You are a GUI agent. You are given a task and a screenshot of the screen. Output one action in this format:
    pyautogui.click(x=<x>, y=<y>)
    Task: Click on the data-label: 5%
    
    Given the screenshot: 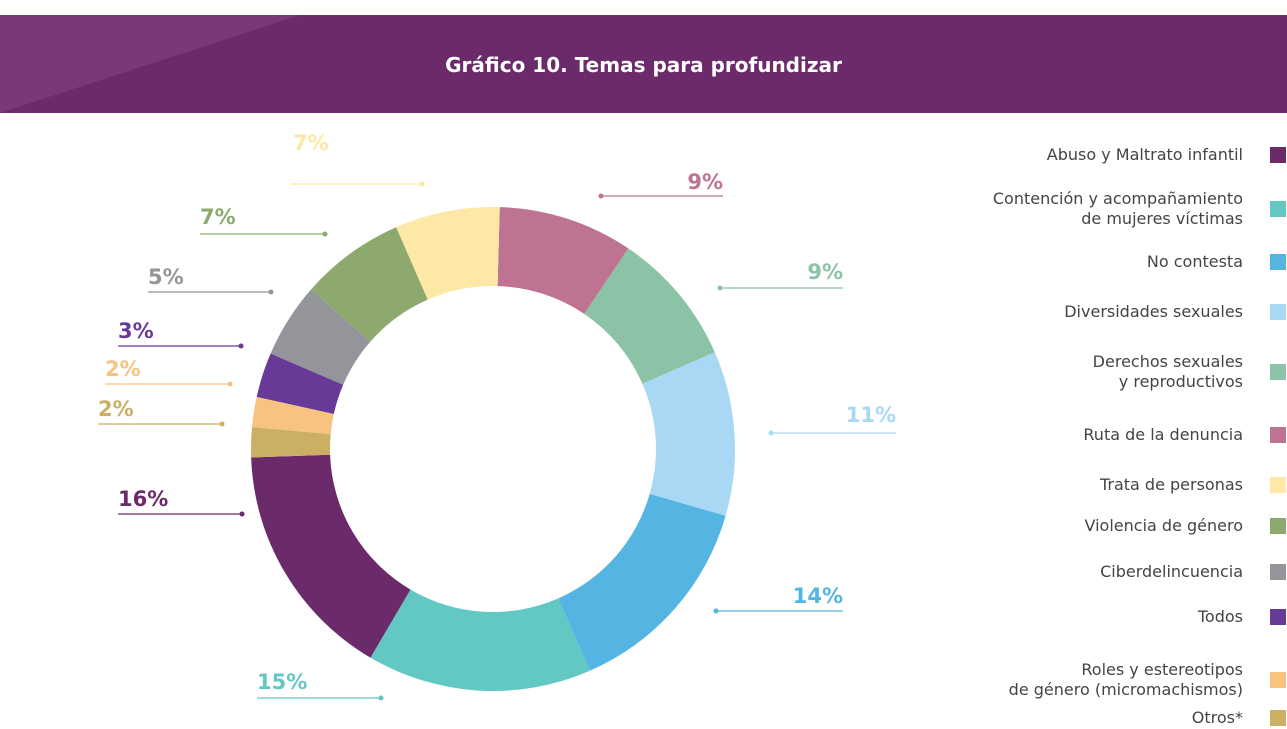 What is the action you would take?
    pyautogui.click(x=166, y=277)
    